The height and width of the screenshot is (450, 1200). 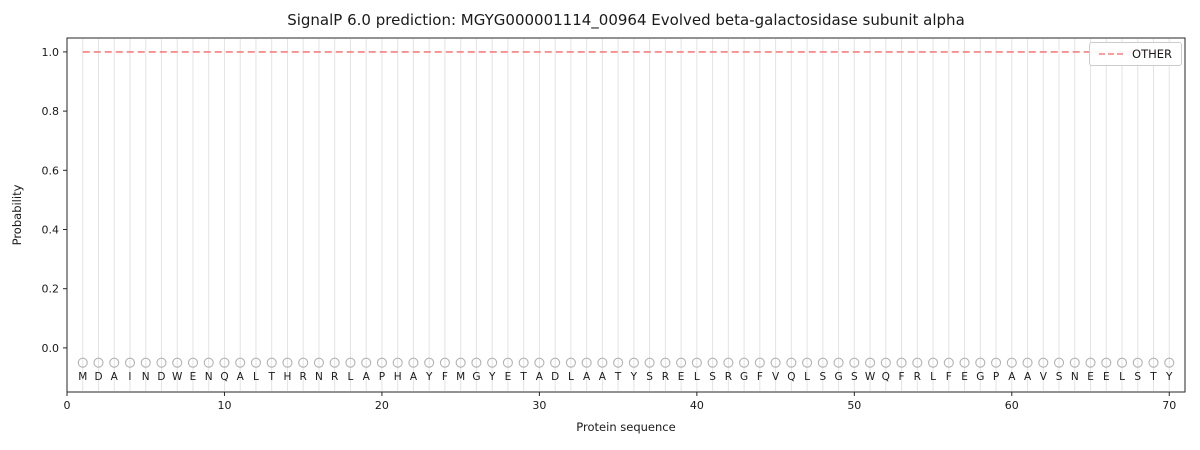 What do you see at coordinates (539, 405) in the screenshot?
I see `svg-text: 30` at bounding box center [539, 405].